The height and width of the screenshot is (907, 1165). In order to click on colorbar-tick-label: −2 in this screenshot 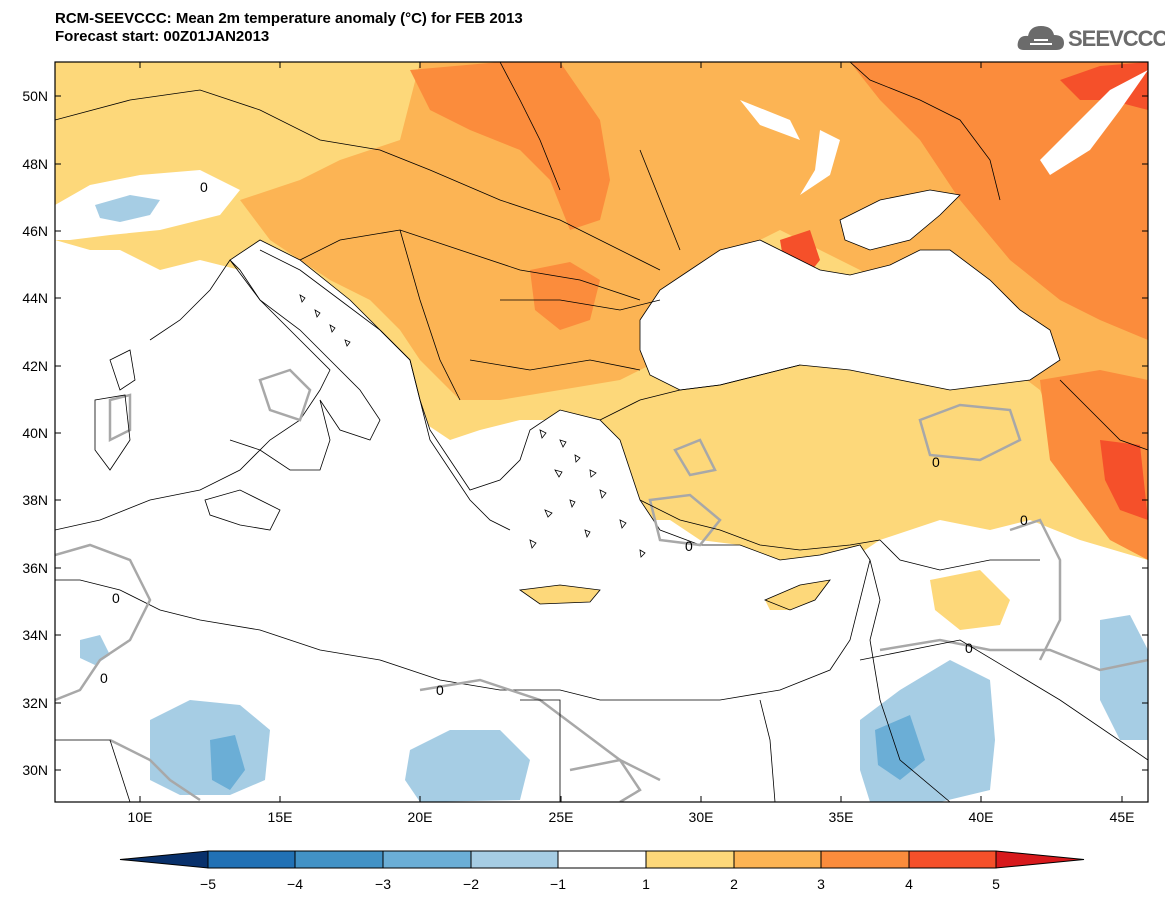, I will do `click(471, 884)`.